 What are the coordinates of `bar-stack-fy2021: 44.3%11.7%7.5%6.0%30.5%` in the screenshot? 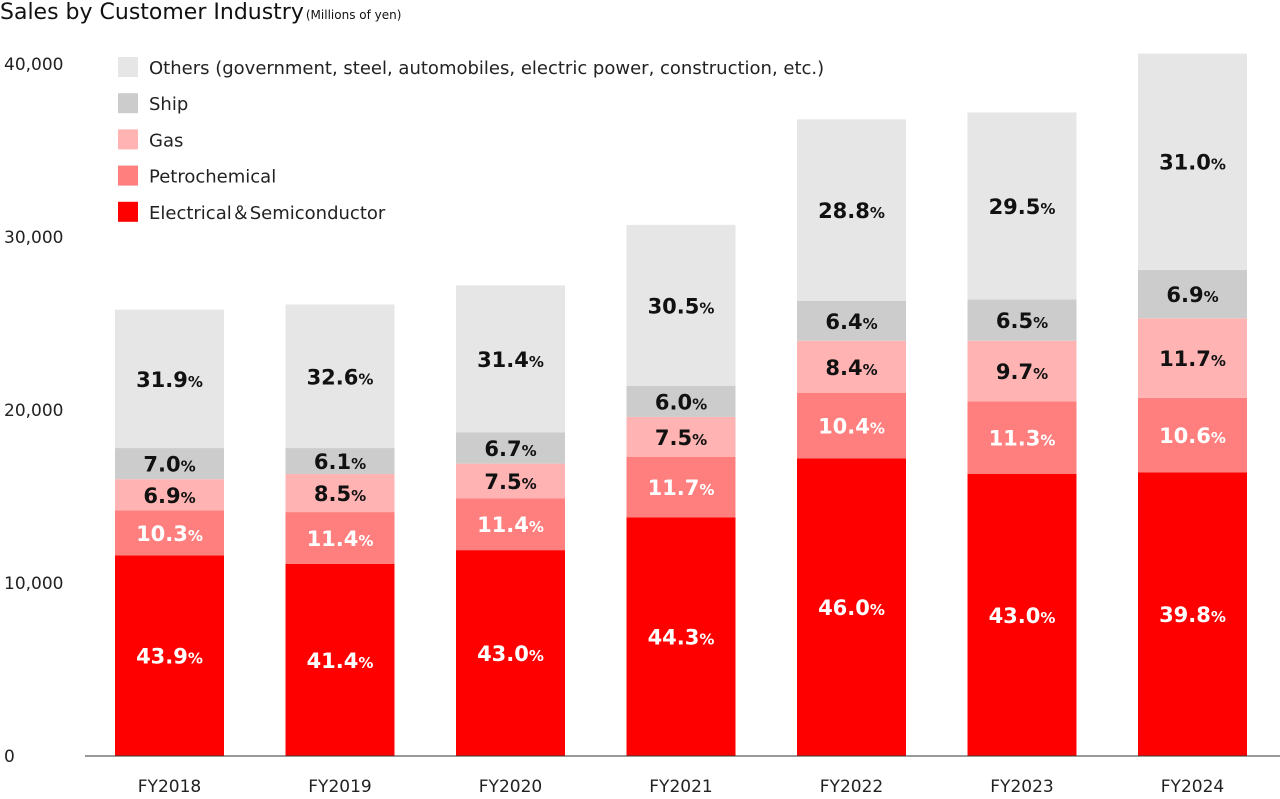 It's located at (681, 490).